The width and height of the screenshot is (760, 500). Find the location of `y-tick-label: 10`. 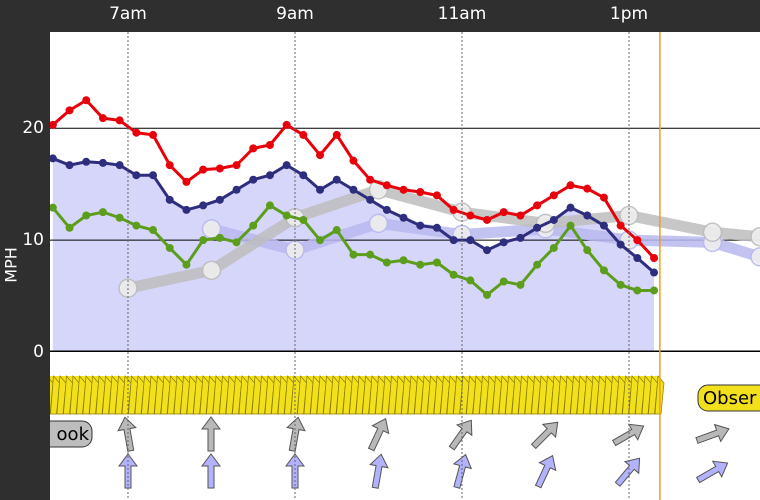

y-tick-label: 10 is located at coordinates (33, 240).